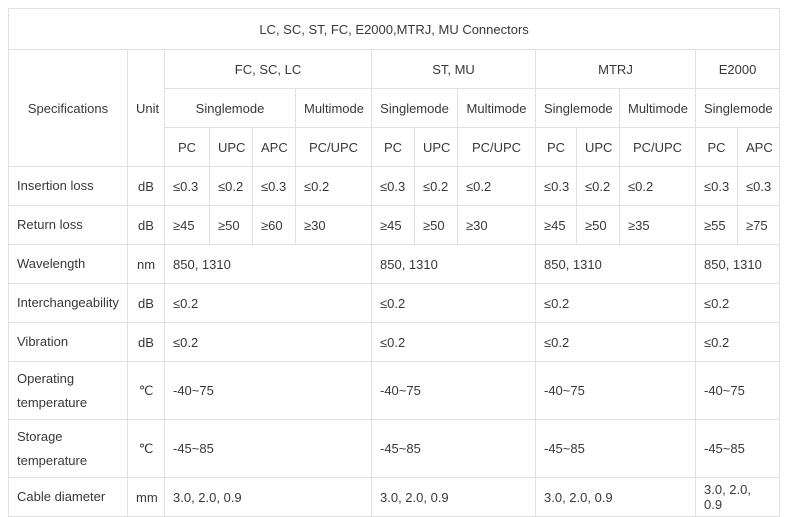  I want to click on table-row: Vibration dB ≤0.2 ≤0.2 ≤0.2 ≤0.2, so click(394, 342).